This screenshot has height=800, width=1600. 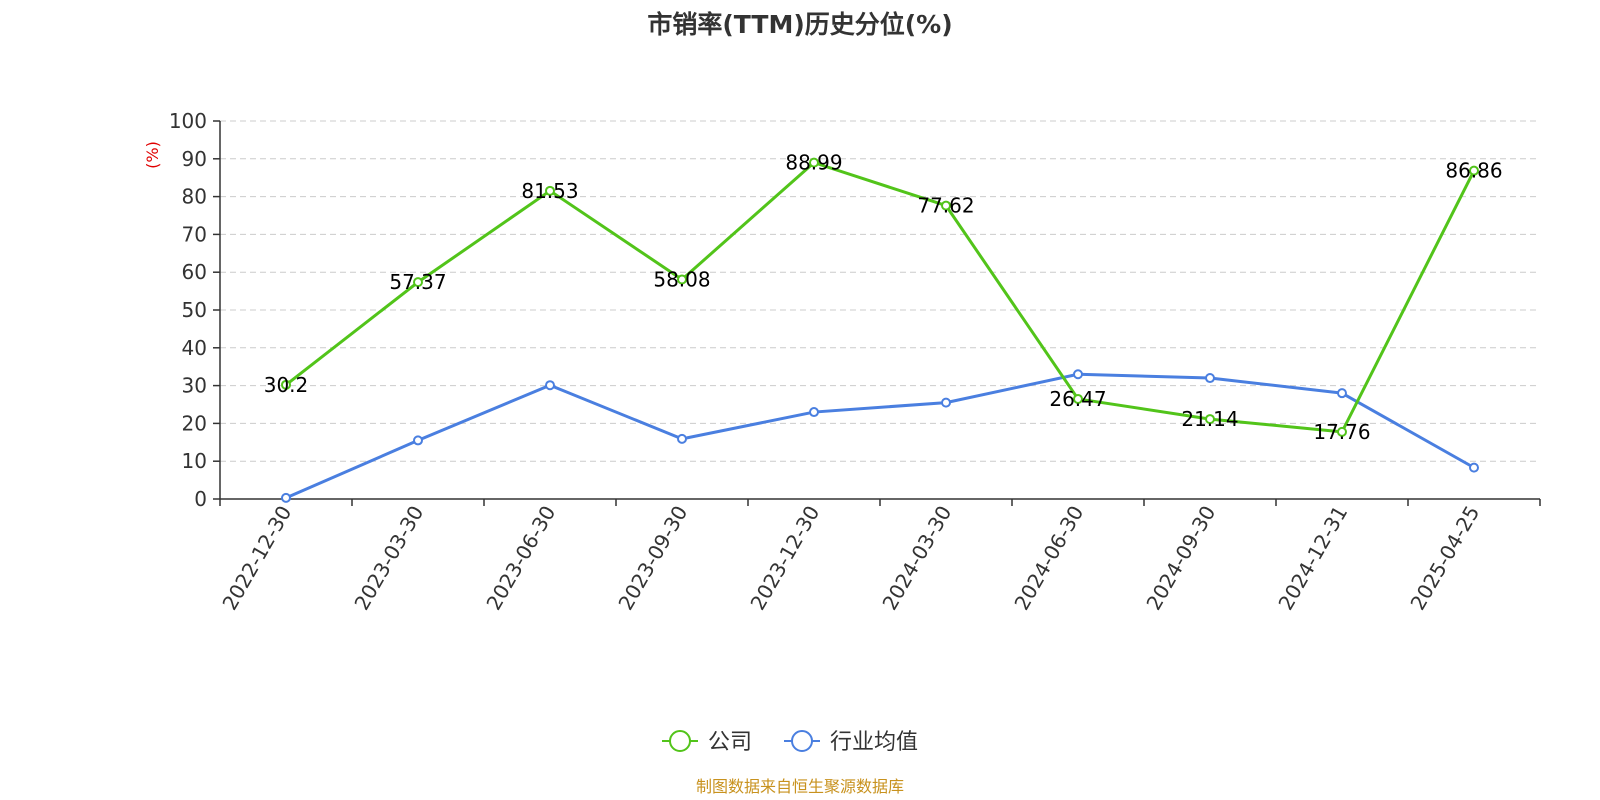 What do you see at coordinates (730, 742) in the screenshot?
I see `legend-label: 公司` at bounding box center [730, 742].